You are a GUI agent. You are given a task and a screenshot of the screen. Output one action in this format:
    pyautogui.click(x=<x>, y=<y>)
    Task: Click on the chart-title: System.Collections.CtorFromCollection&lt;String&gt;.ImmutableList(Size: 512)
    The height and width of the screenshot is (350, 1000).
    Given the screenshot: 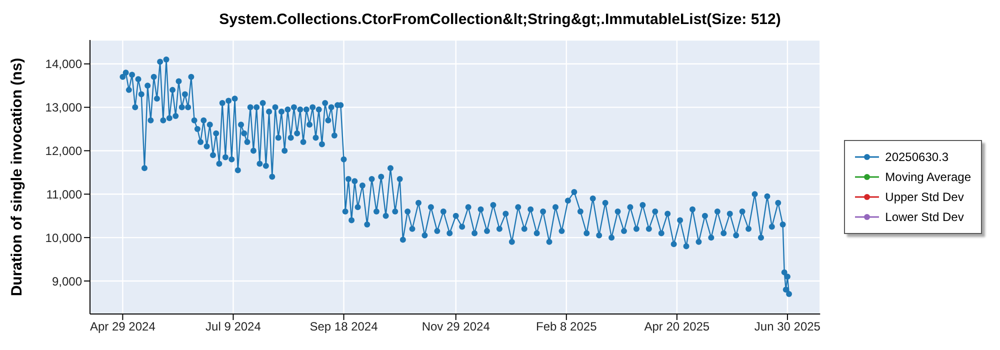 What is the action you would take?
    pyautogui.click(x=500, y=20)
    